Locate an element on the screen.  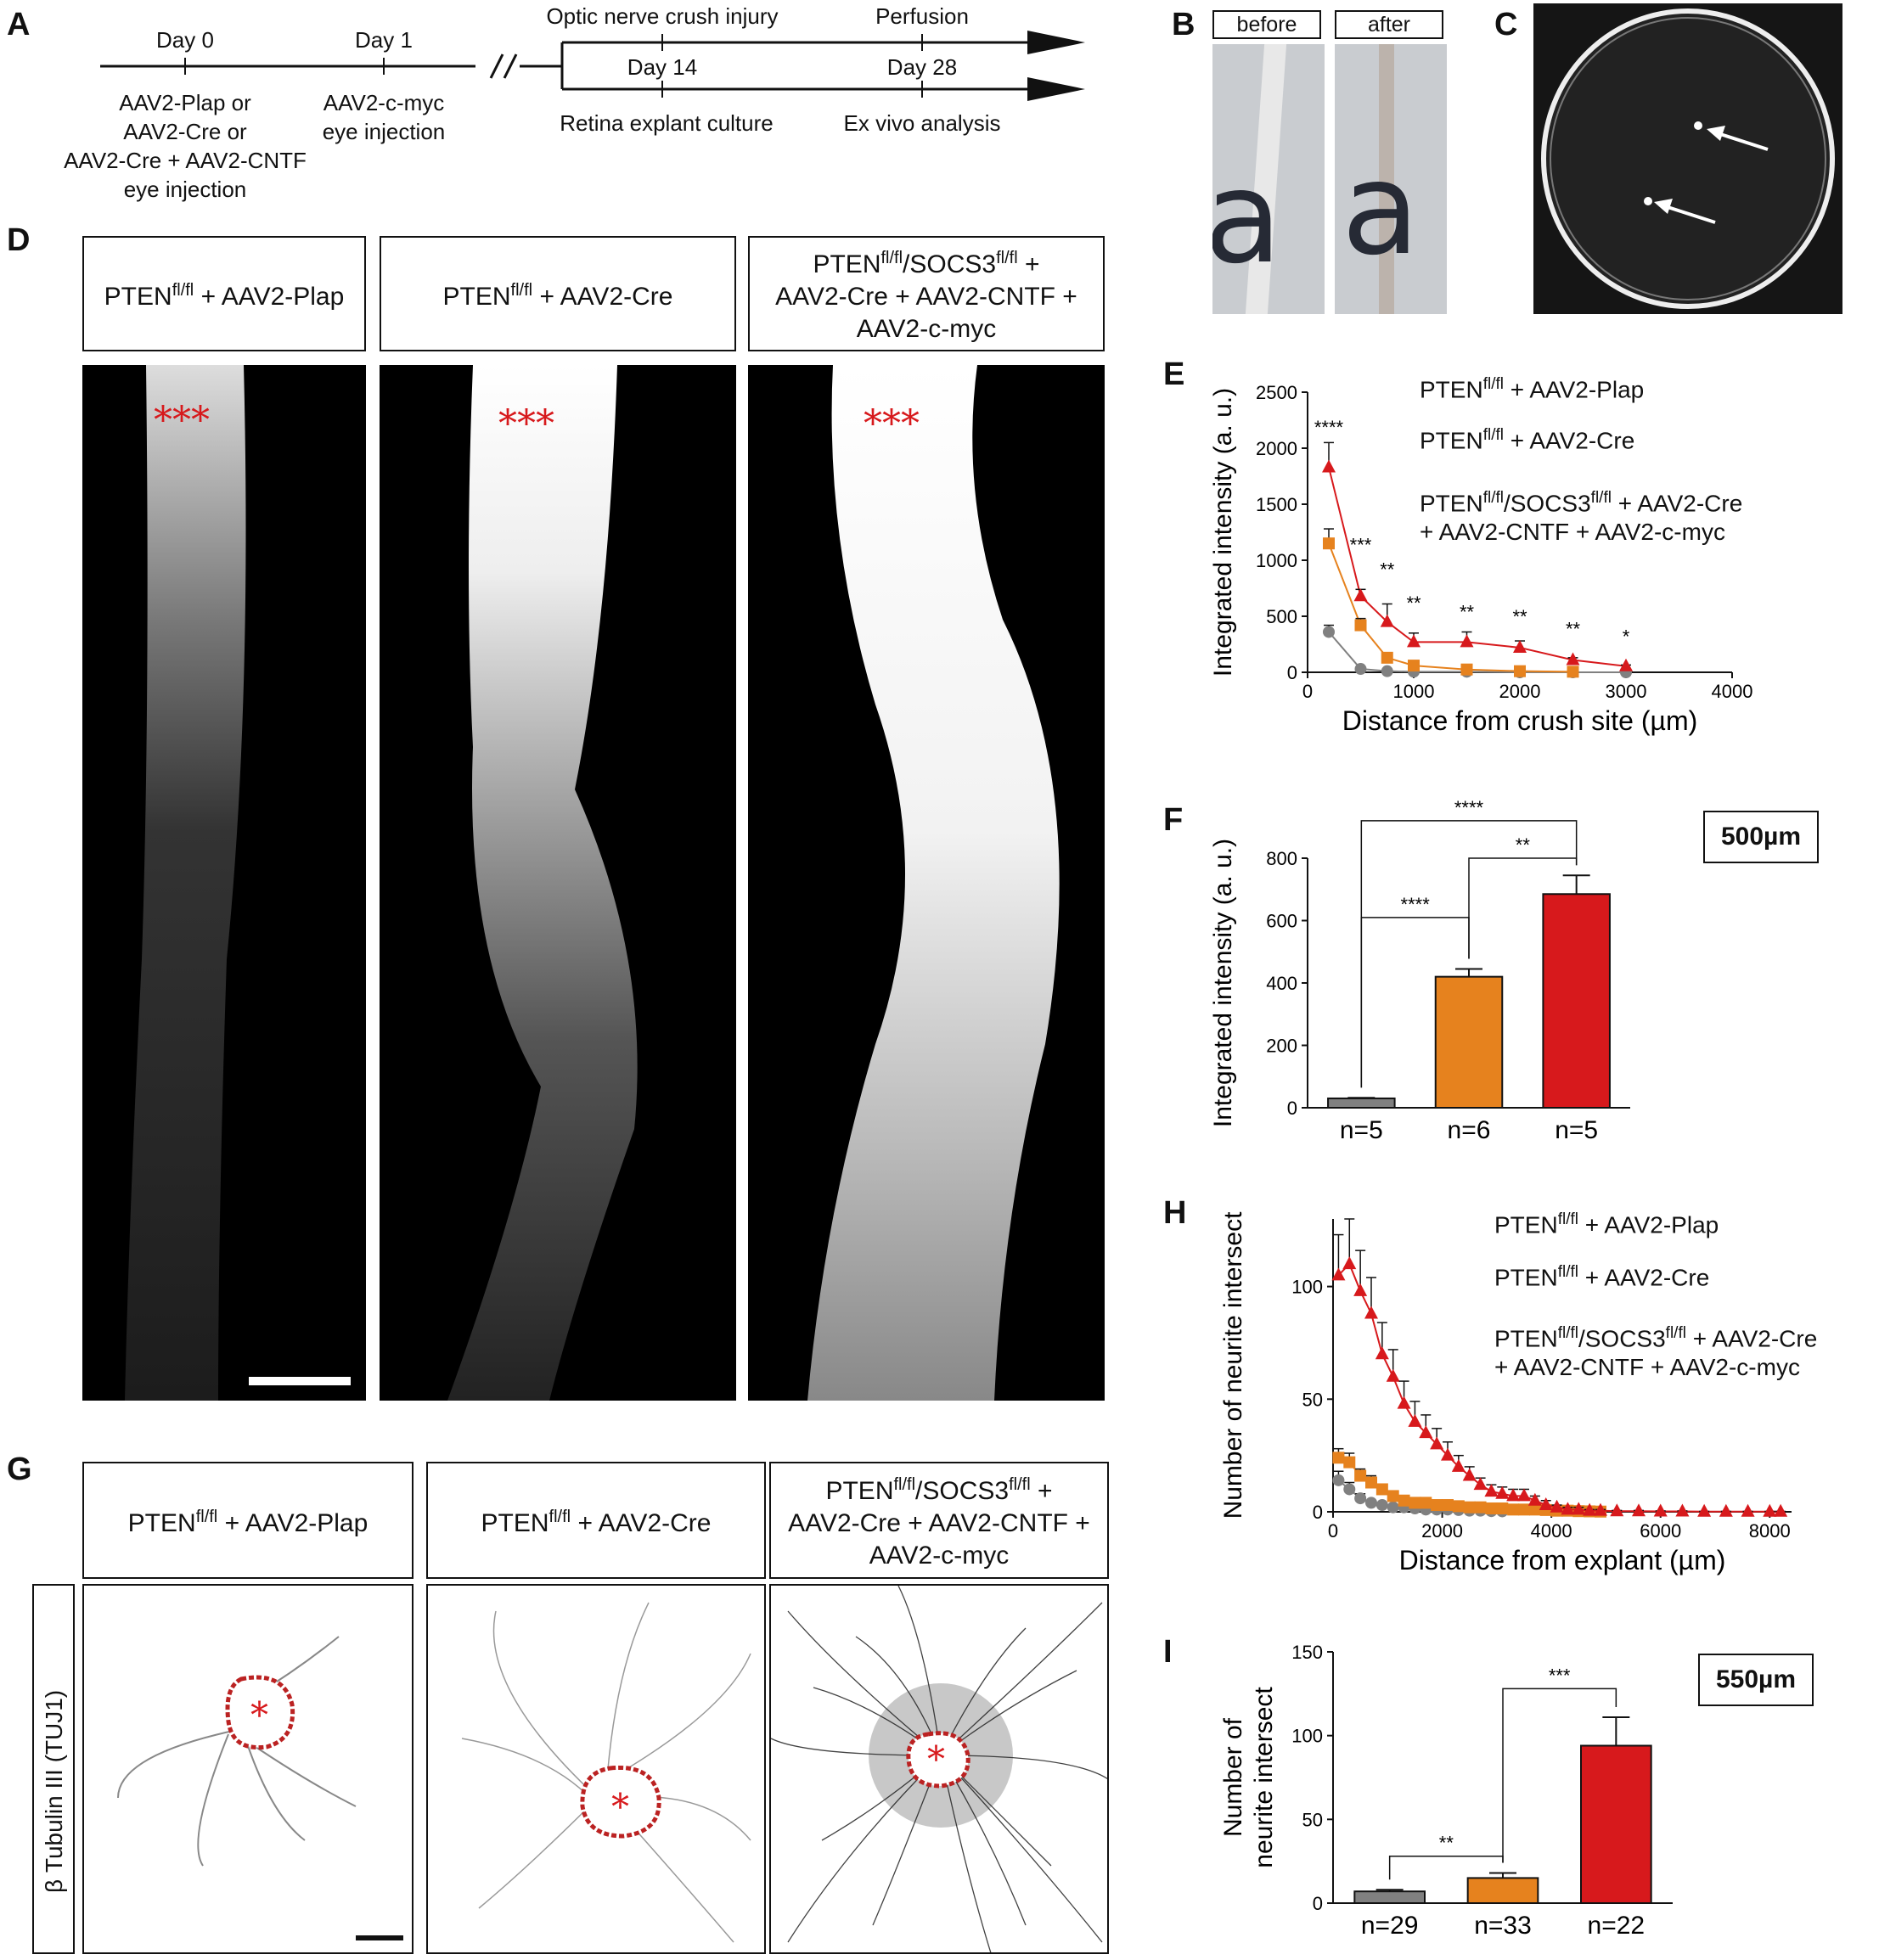
y-tick-label: 150 is located at coordinates (1307, 1652).